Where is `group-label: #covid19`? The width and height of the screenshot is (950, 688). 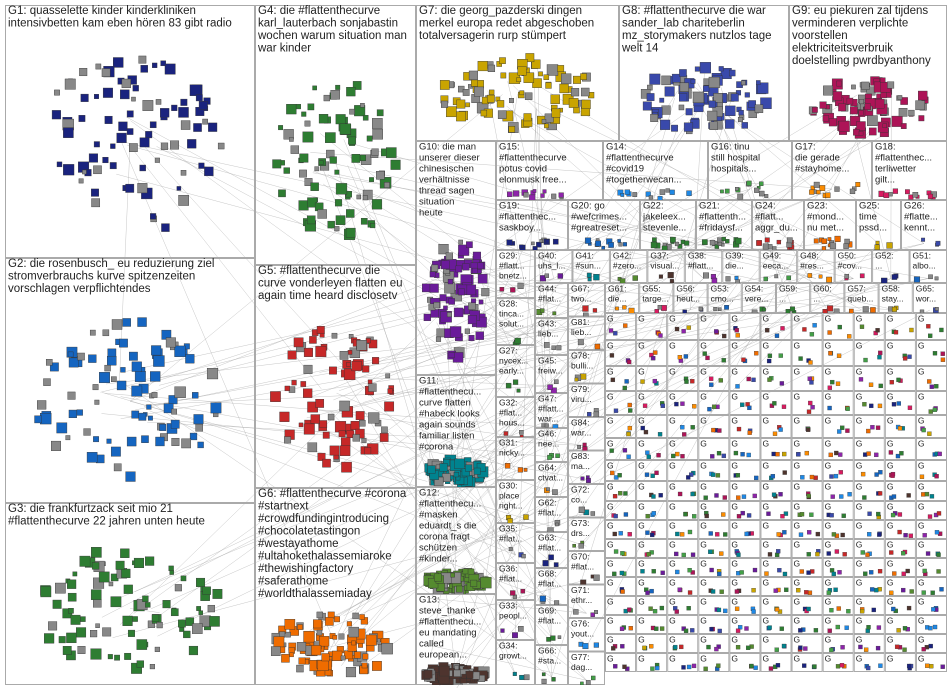
group-label: #covid19 is located at coordinates (625, 168).